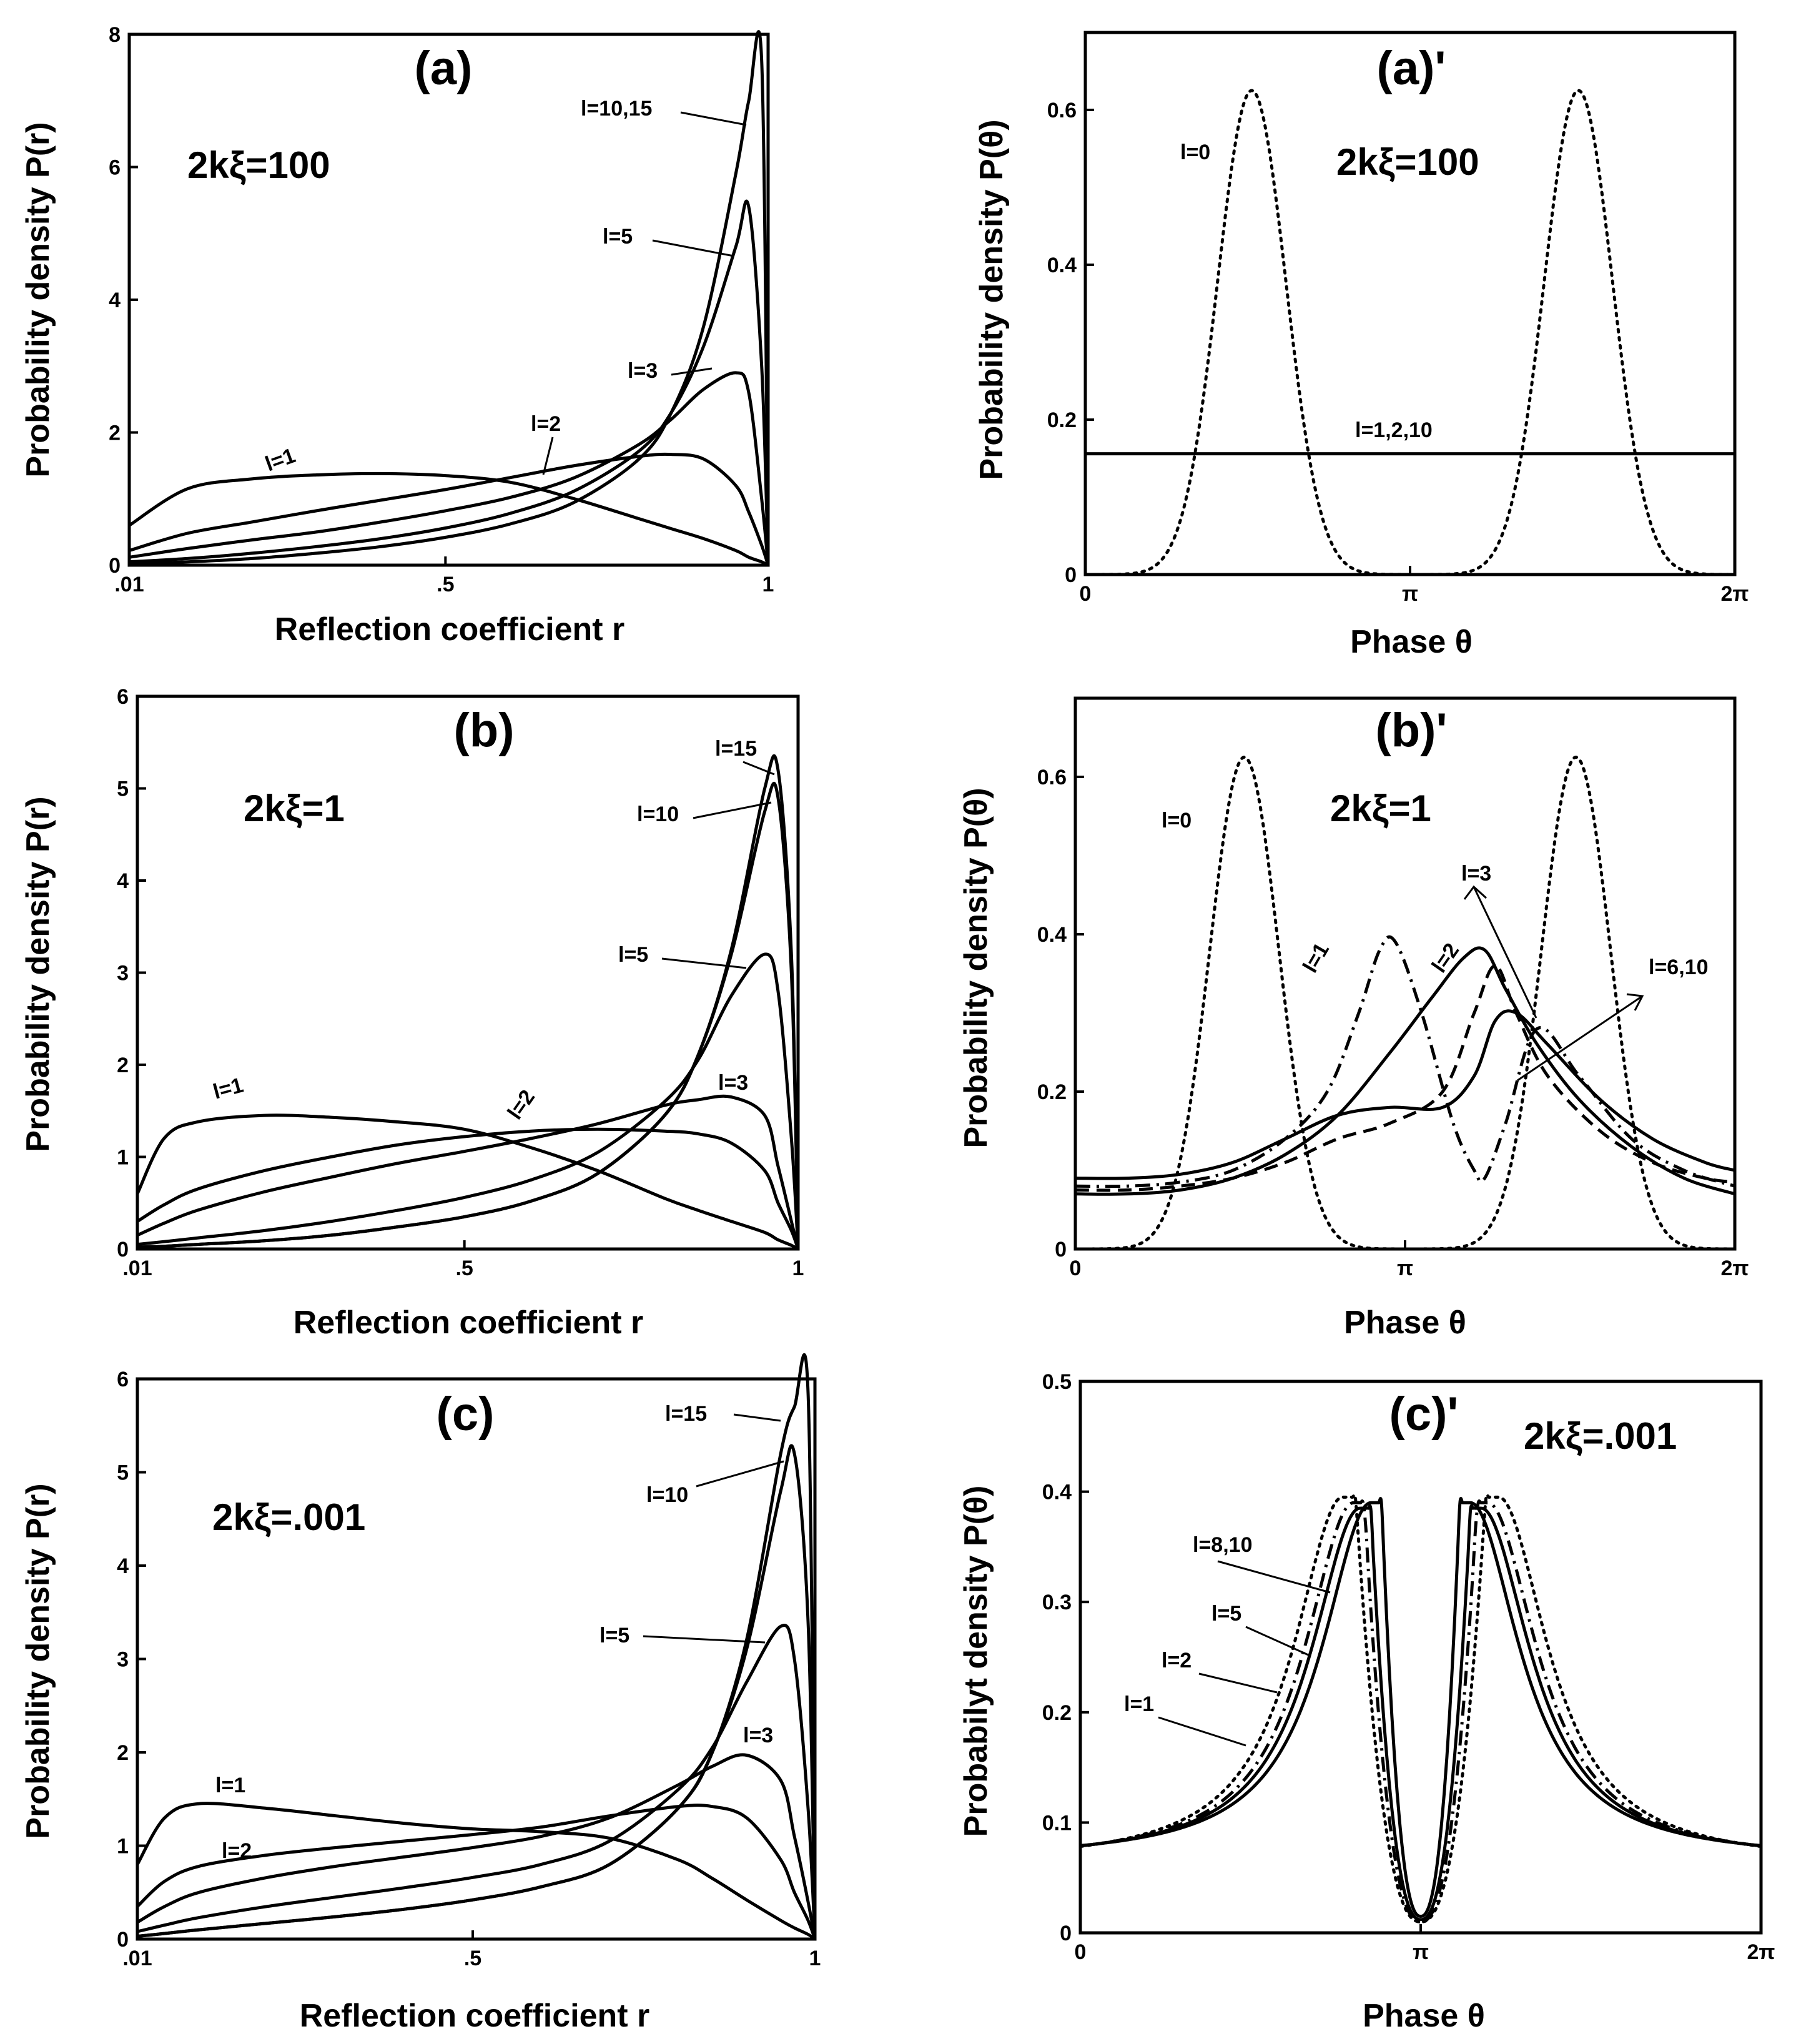  Describe the element at coordinates (1445, 958) in the screenshot. I see `panel-b-prime-label-l2: l=2` at that location.